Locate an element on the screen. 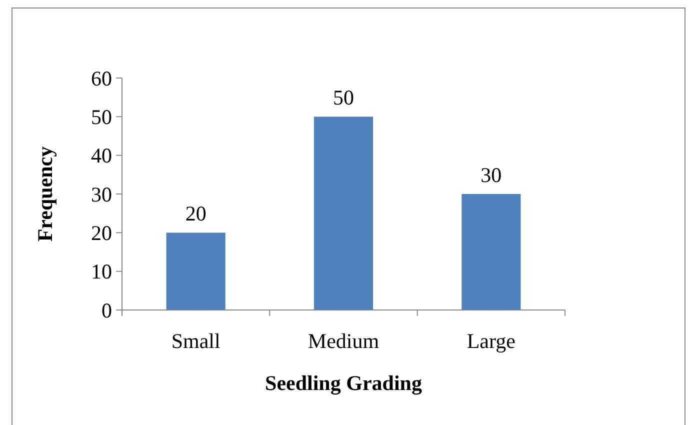 The image size is (689, 425). y-tick-label: 60 is located at coordinates (101, 78).